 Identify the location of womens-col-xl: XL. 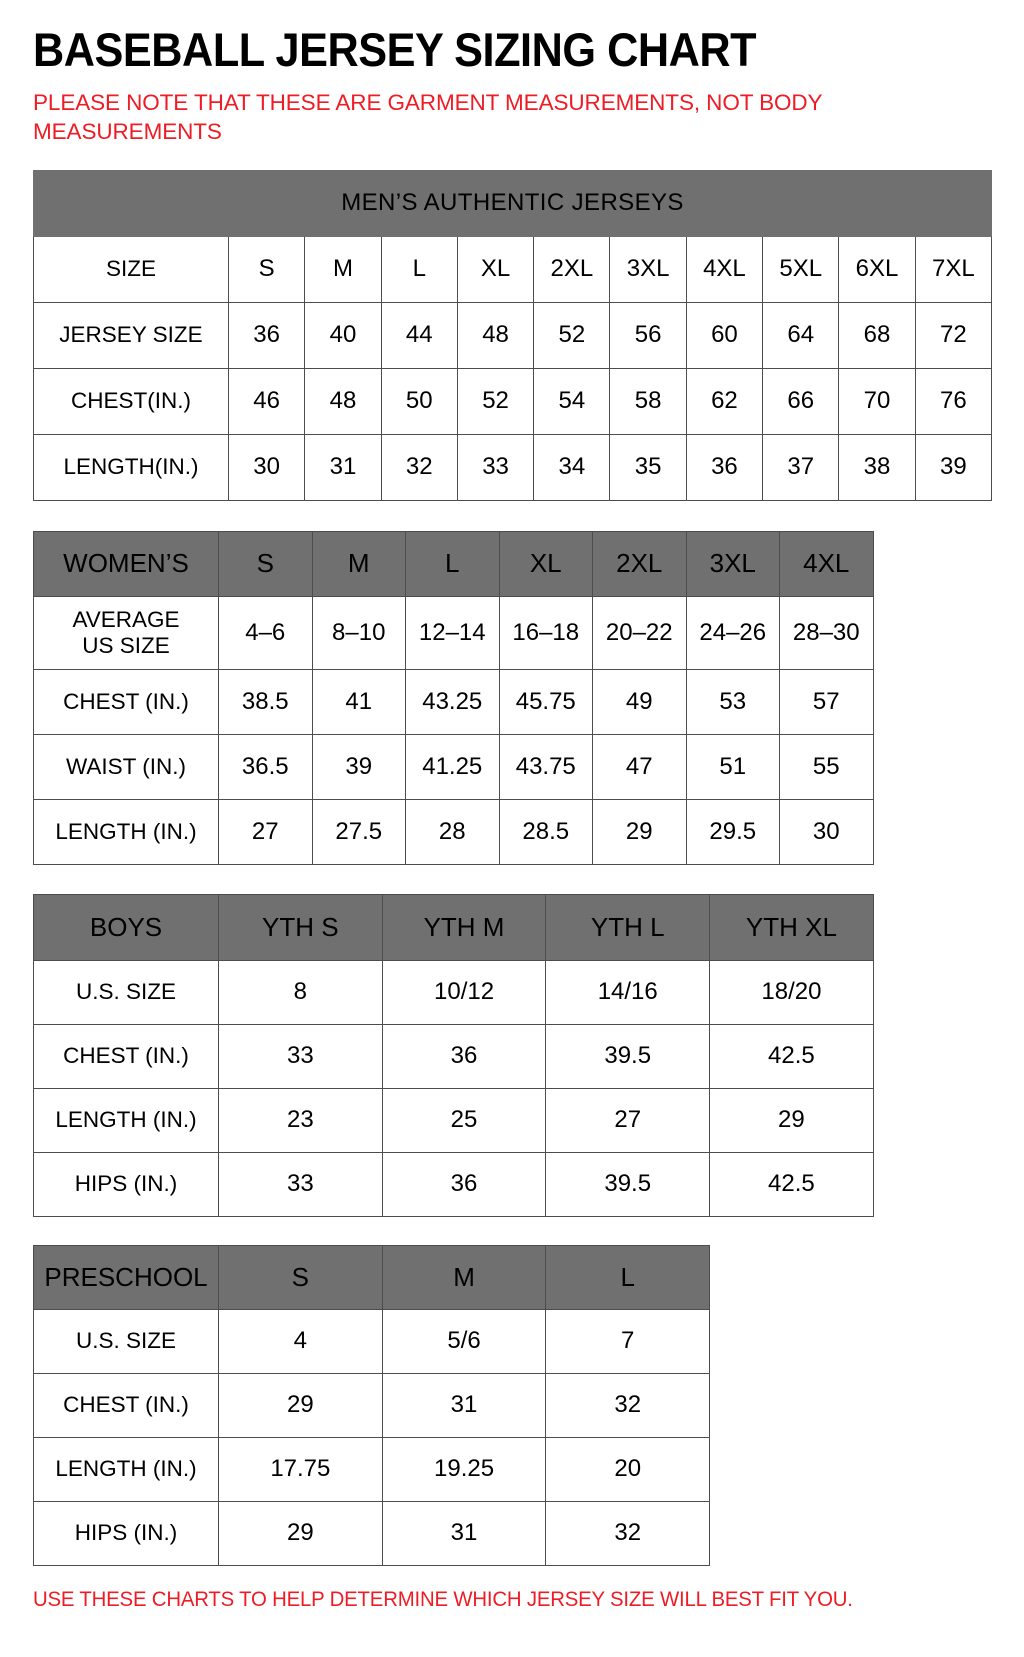
(545, 563).